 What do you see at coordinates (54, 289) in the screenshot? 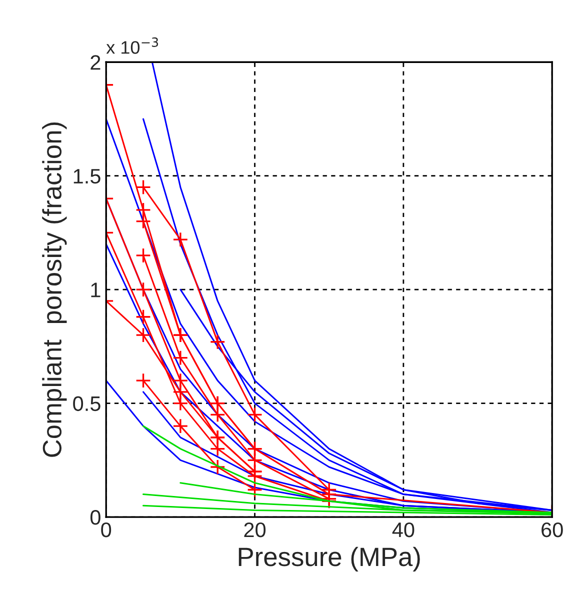
I see `y-axis-title: Compliant porosity (fraction)` at bounding box center [54, 289].